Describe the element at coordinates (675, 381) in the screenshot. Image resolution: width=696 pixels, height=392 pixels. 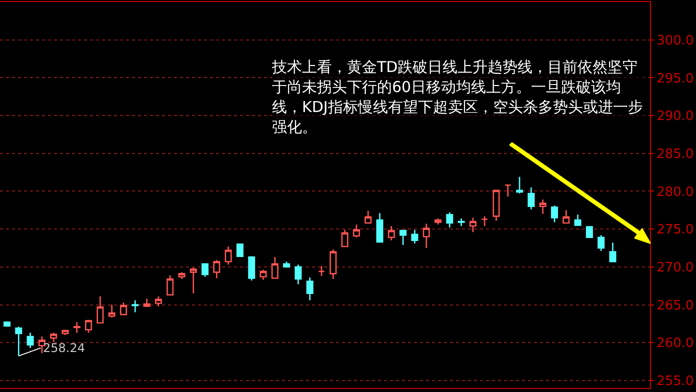
I see `y-tick-label: 255.0` at that location.